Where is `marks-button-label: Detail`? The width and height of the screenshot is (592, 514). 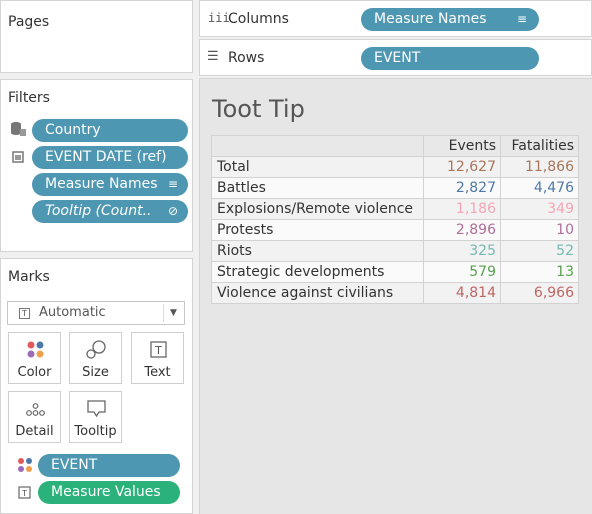
marks-button-label: Detail is located at coordinates (34, 431).